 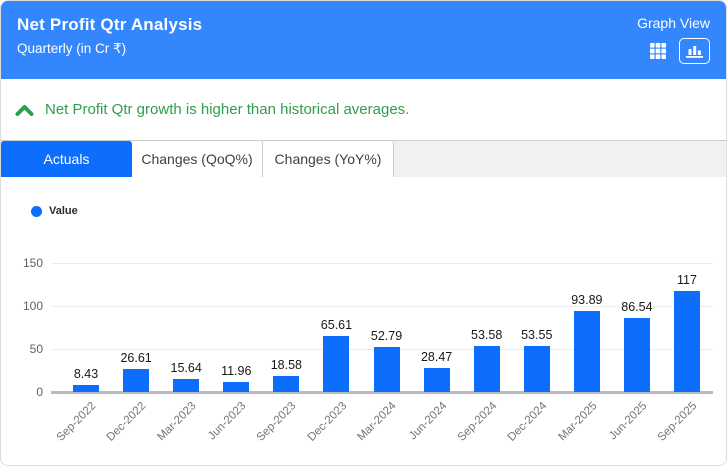 I want to click on x-tick-label: Jun-2025, so click(x=628, y=421).